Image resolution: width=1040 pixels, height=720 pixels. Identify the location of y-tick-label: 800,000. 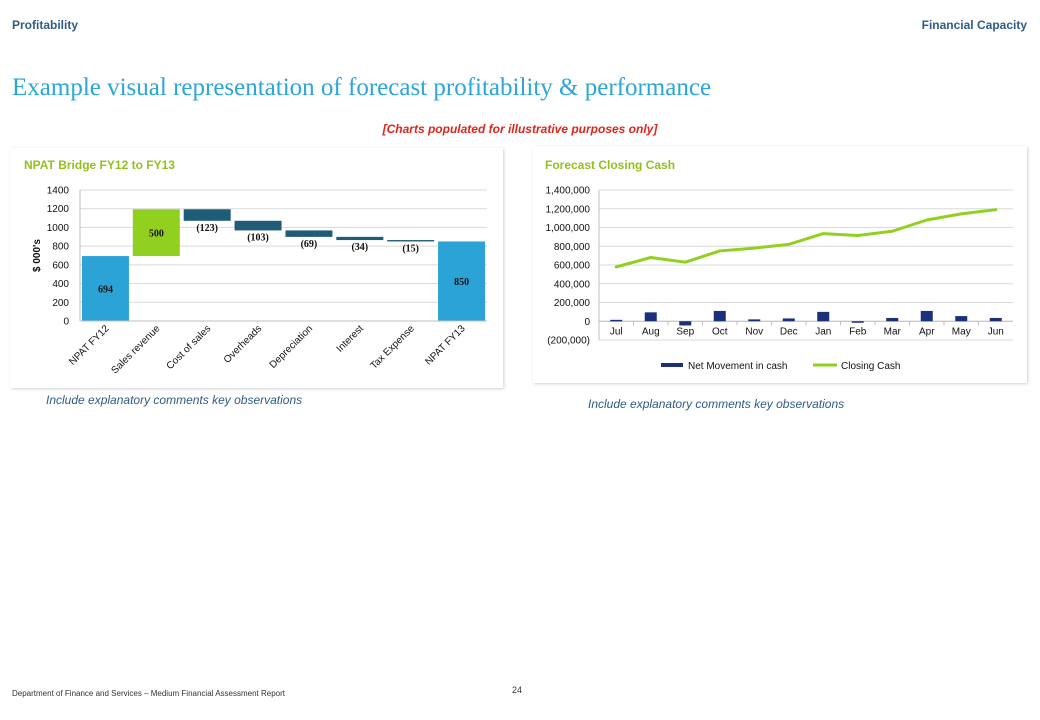
(572, 247).